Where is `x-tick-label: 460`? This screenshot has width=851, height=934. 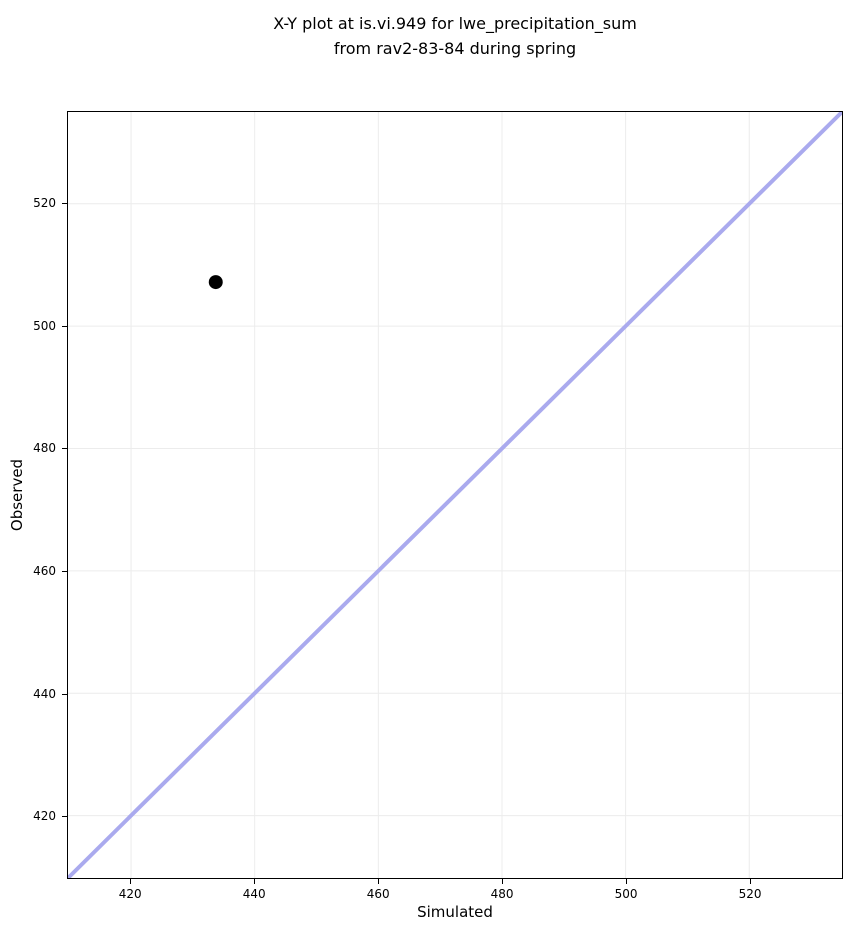
x-tick-label: 460 is located at coordinates (378, 894).